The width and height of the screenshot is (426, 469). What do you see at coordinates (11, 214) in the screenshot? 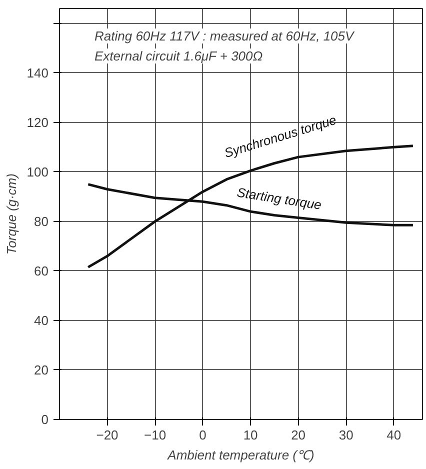
I see `y-axis-title: Torque (g·cm)` at bounding box center [11, 214].